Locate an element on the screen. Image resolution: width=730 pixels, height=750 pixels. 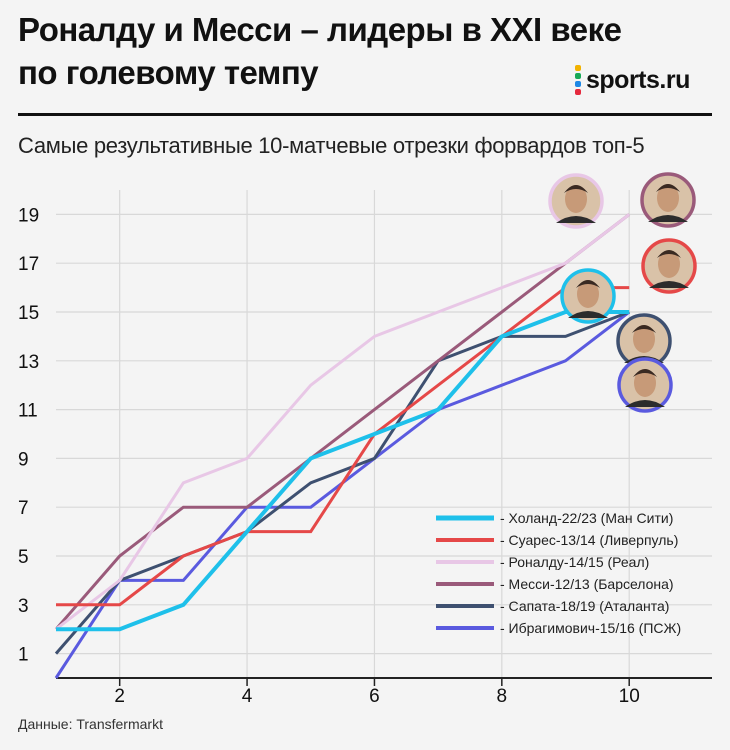
header-divider is located at coordinates (365, 114).